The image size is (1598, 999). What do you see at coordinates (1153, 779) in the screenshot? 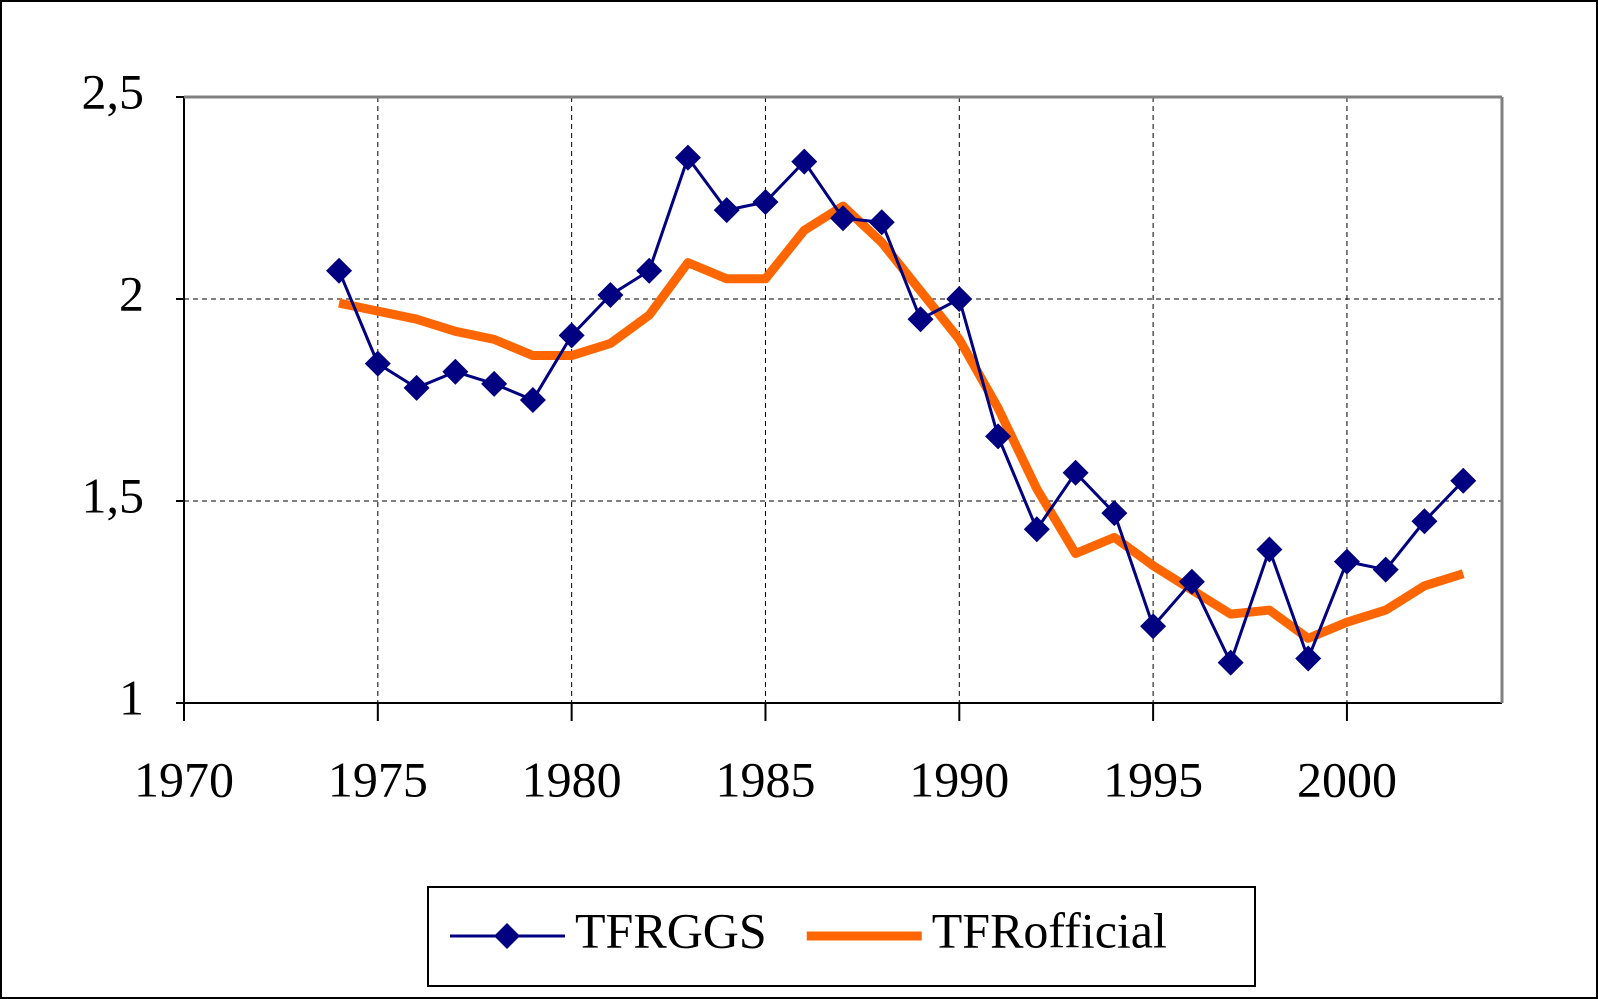
I see `x-tick-label: 1995` at bounding box center [1153, 779].